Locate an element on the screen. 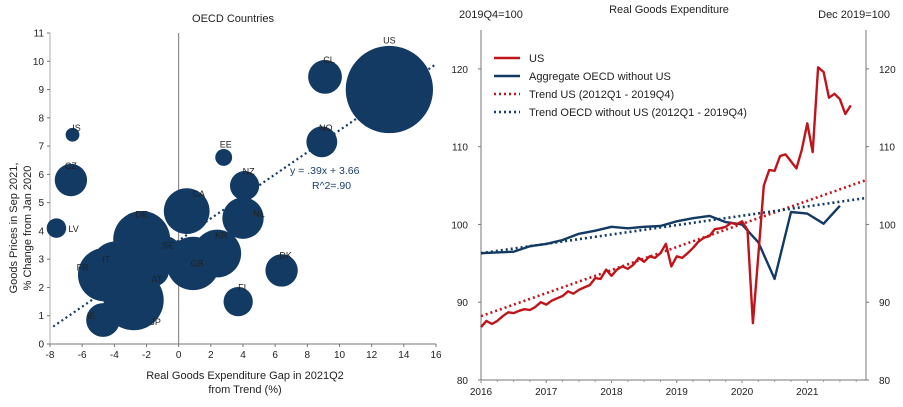 The width and height of the screenshot is (903, 407). bubble-fi is located at coordinates (238, 301).